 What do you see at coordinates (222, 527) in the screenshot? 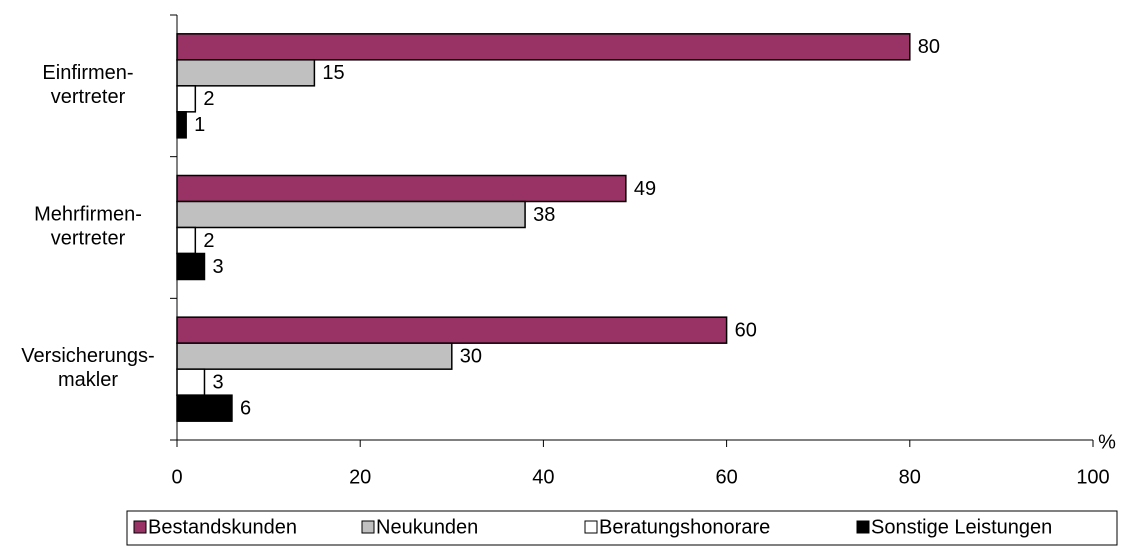
I see `legend-label: Bestandskunden` at bounding box center [222, 527].